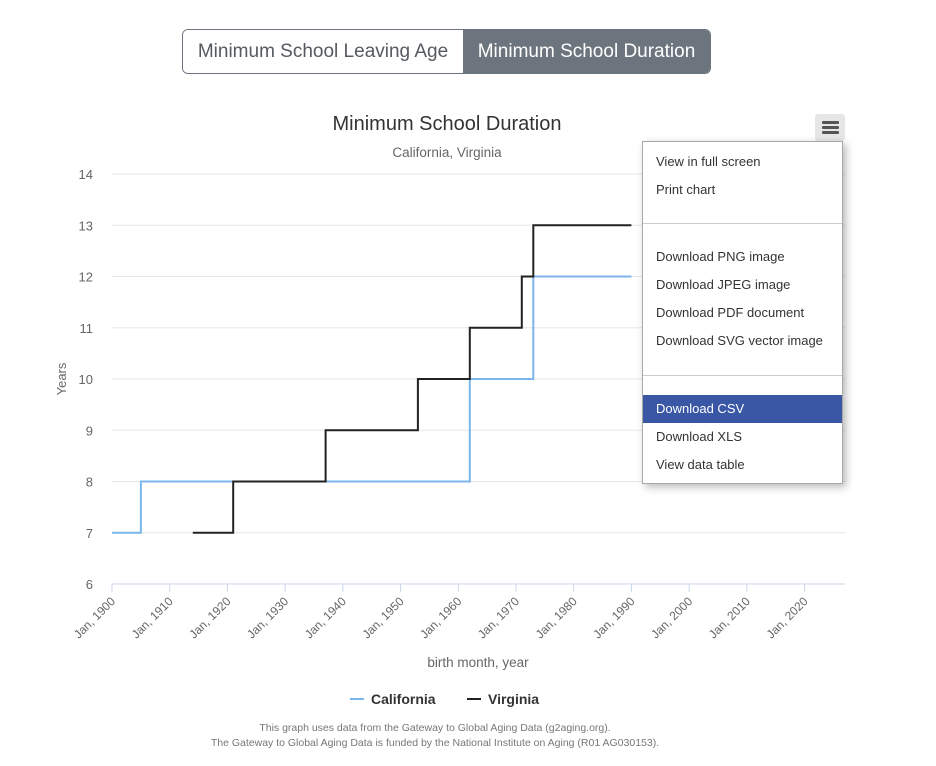 Image resolution: width=936 pixels, height=766 pixels. Describe the element at coordinates (440, 617) in the screenshot. I see `x-tick-label: Jan, 1960` at that location.